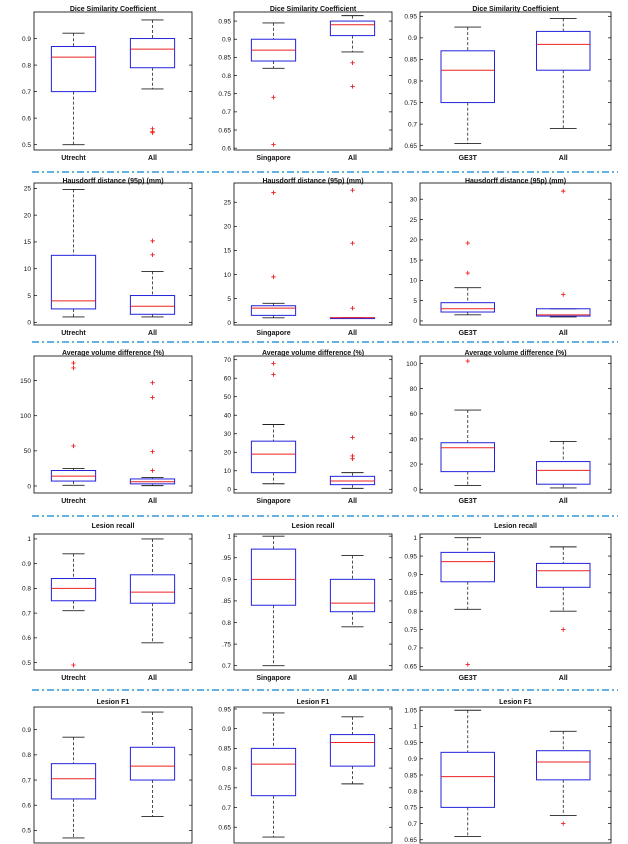 The image size is (628, 844). I want to click on y-tick-label: 50, so click(228, 397).